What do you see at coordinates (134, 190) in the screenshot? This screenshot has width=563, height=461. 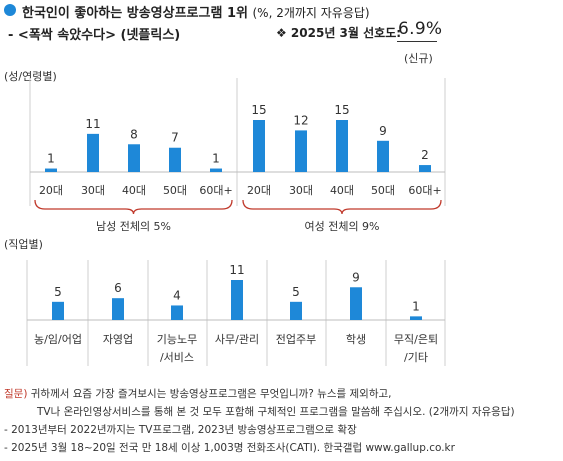 I see `tick-label-0-2: 40대` at bounding box center [134, 190].